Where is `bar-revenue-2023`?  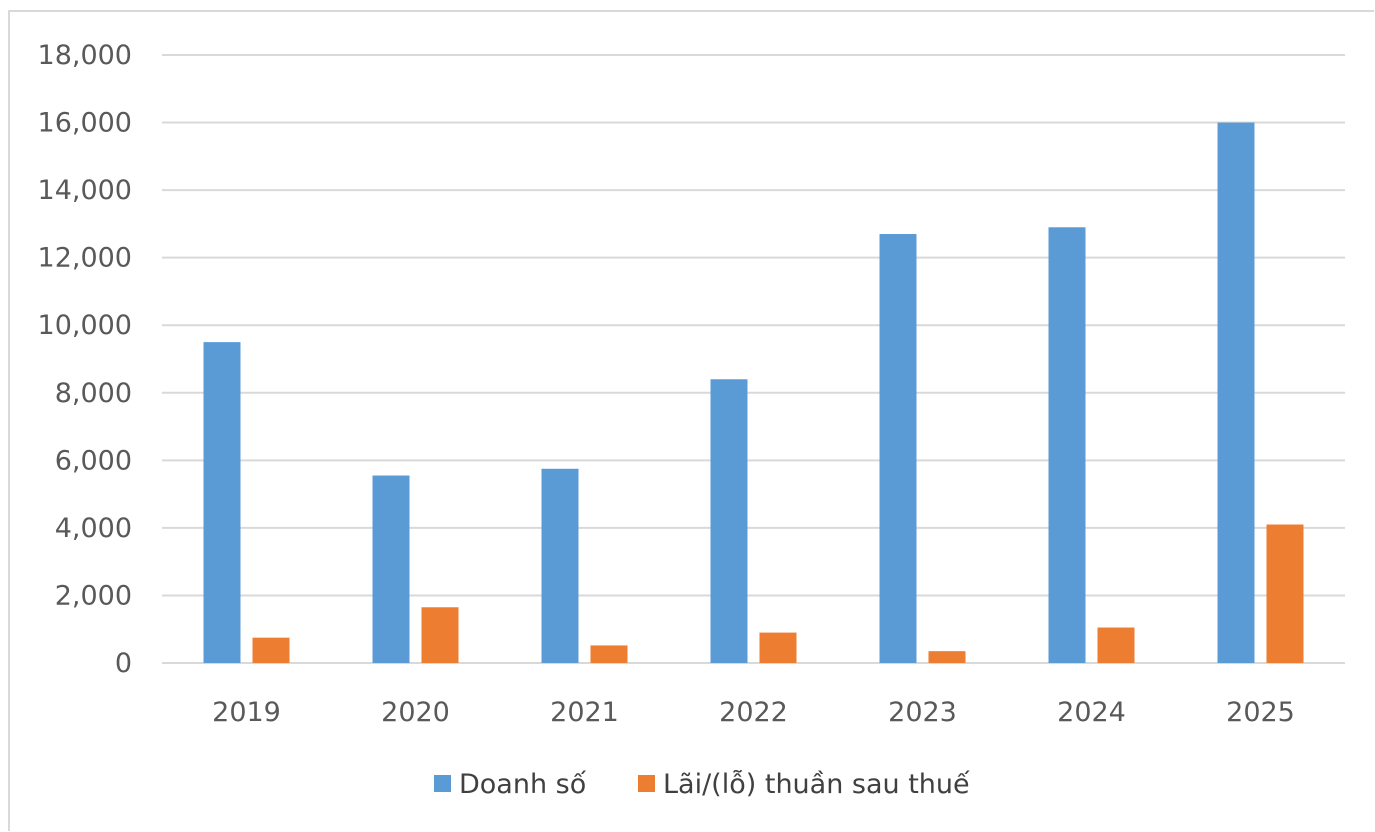 bar-revenue-2023 is located at coordinates (898, 448).